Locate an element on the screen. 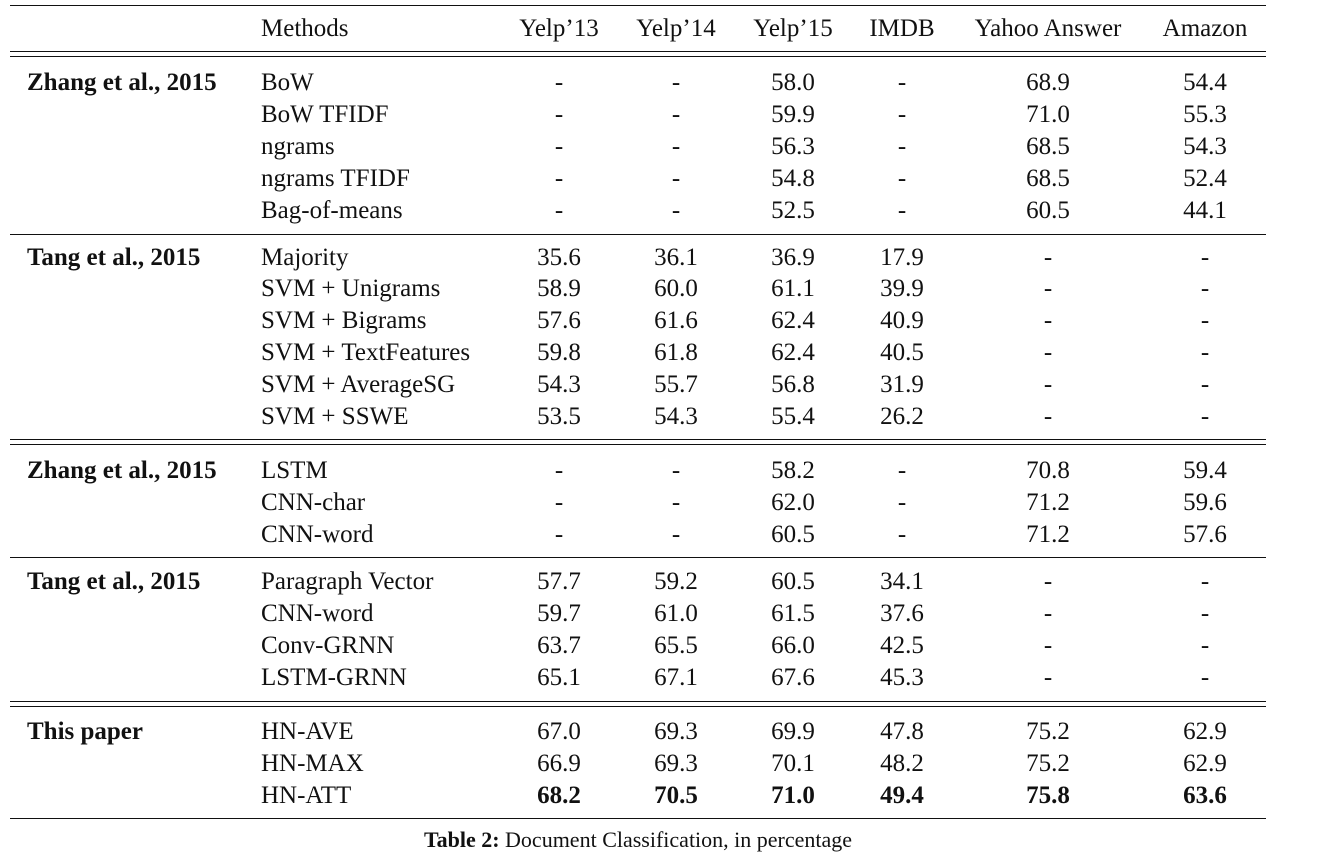 The image size is (1320, 857). value-yelp14: 70.5 is located at coordinates (676, 795).